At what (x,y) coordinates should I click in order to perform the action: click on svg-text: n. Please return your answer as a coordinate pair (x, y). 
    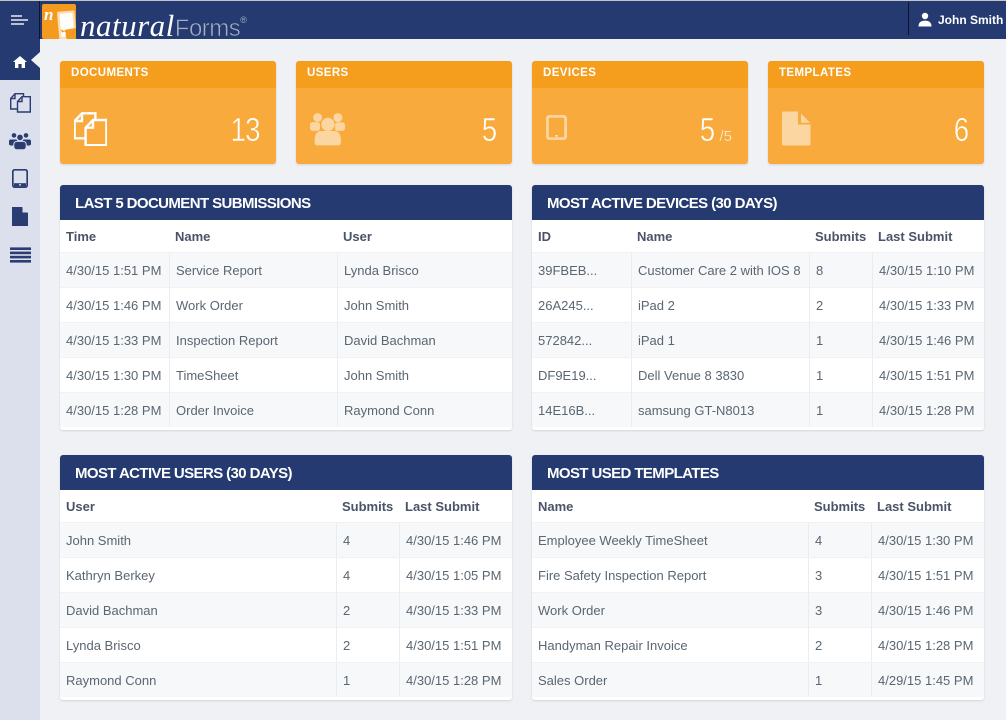
    Looking at the image, I should click on (48, 14).